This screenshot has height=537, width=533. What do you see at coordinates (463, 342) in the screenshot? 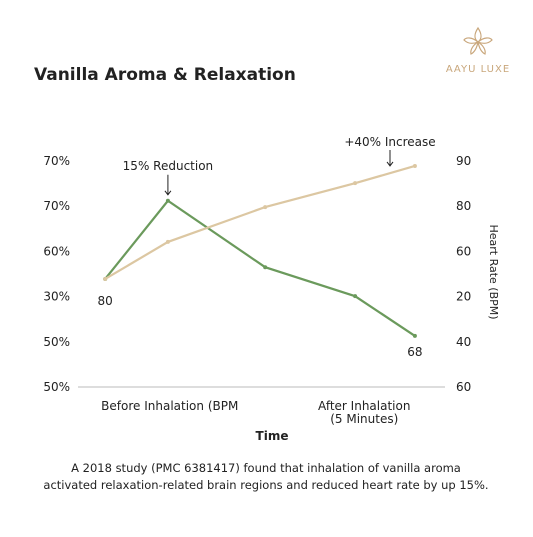
I see `y2-tick-label: 40` at bounding box center [463, 342].